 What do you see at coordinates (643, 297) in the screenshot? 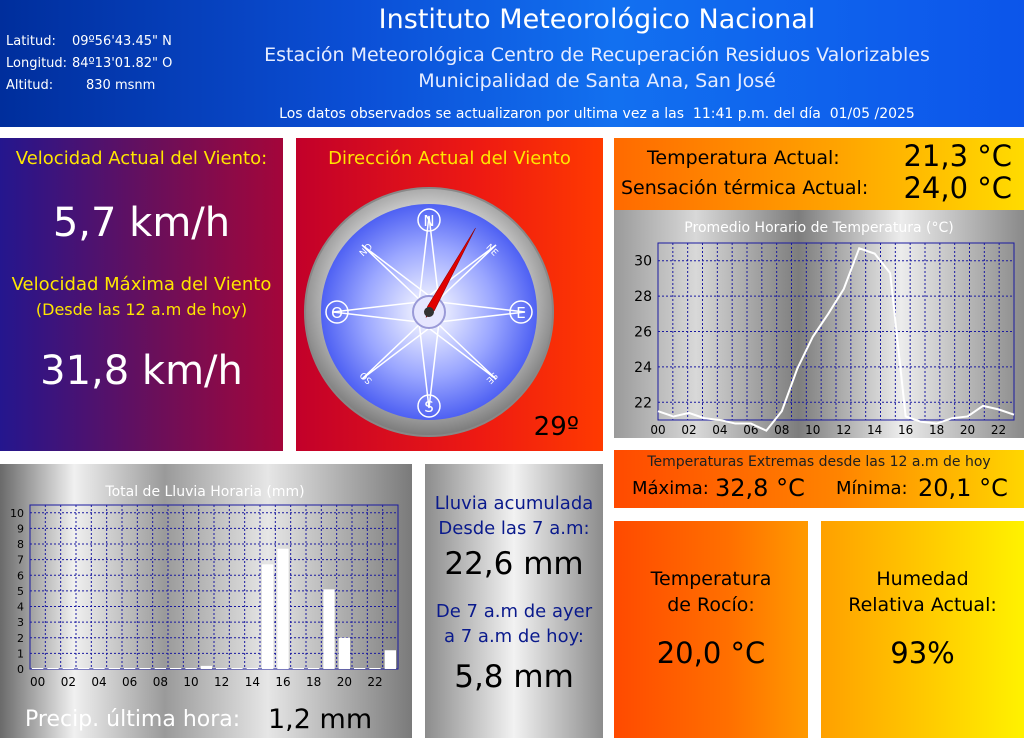
I see `temperature-y-tick: 28` at bounding box center [643, 297].